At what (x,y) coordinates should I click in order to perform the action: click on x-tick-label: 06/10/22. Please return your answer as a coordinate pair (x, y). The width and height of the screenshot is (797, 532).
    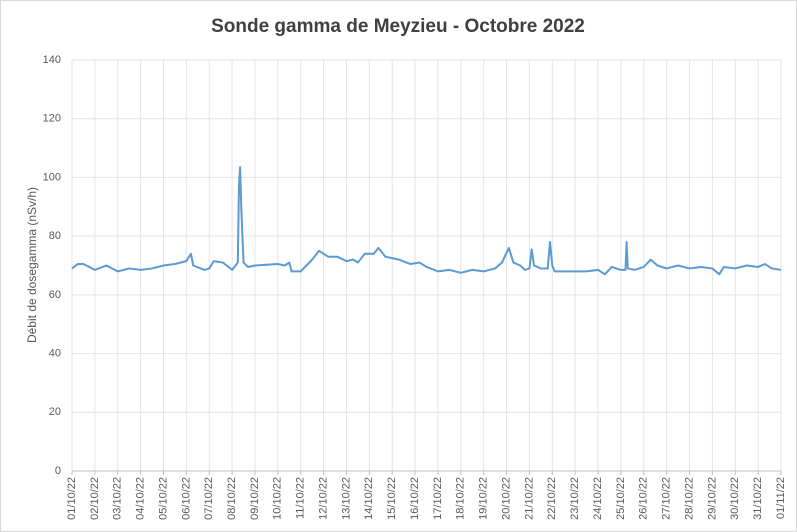
    Looking at the image, I should click on (186, 498).